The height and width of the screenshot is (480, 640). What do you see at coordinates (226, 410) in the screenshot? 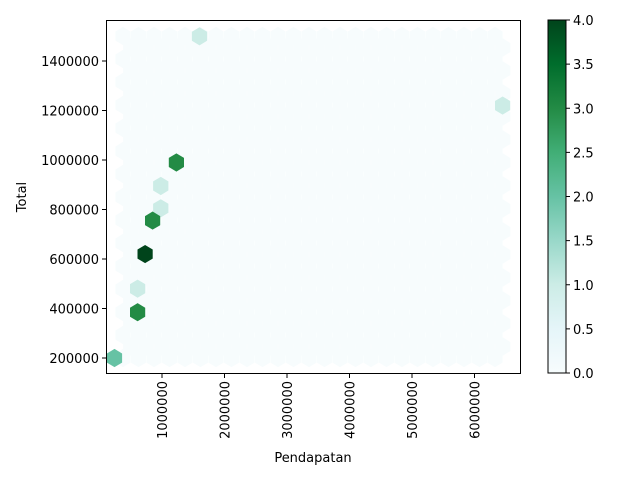
I see `x-tick-label: 2000000` at bounding box center [226, 410].